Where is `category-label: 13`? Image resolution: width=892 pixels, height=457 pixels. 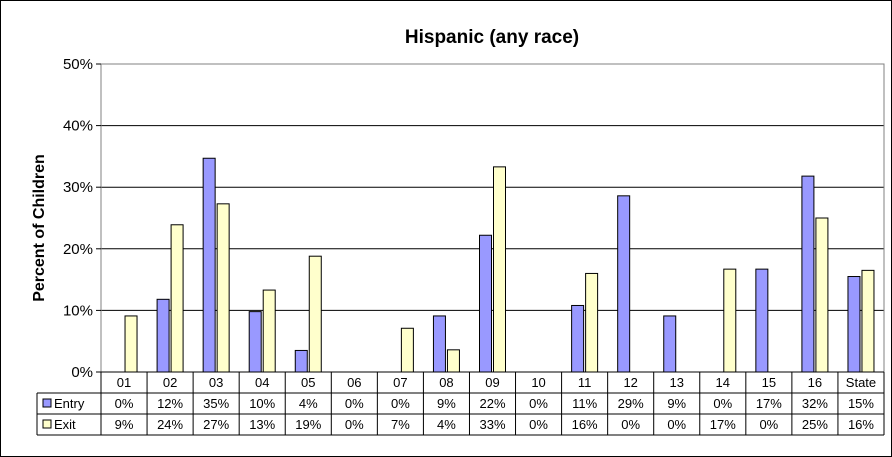
category-label: 13 is located at coordinates (677, 382).